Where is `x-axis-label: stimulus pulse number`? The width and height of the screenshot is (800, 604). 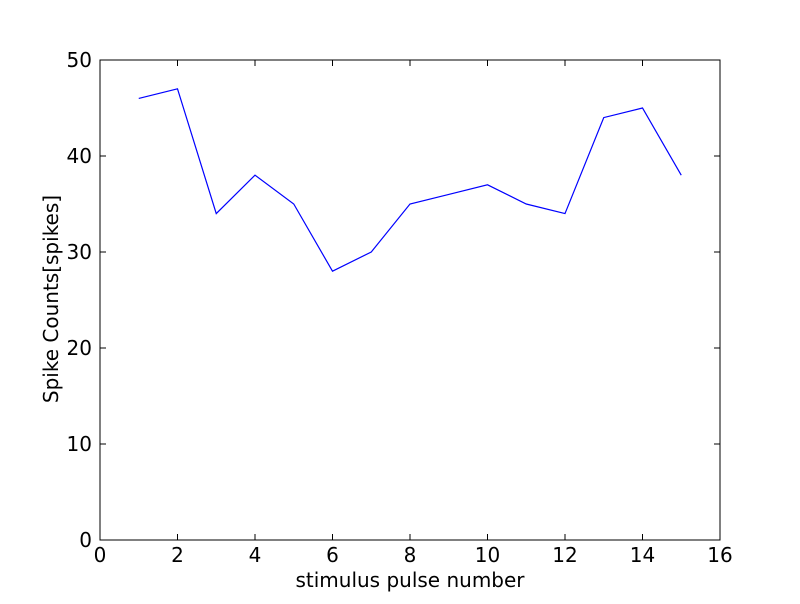
x-axis-label: stimulus pulse number is located at coordinates (410, 580).